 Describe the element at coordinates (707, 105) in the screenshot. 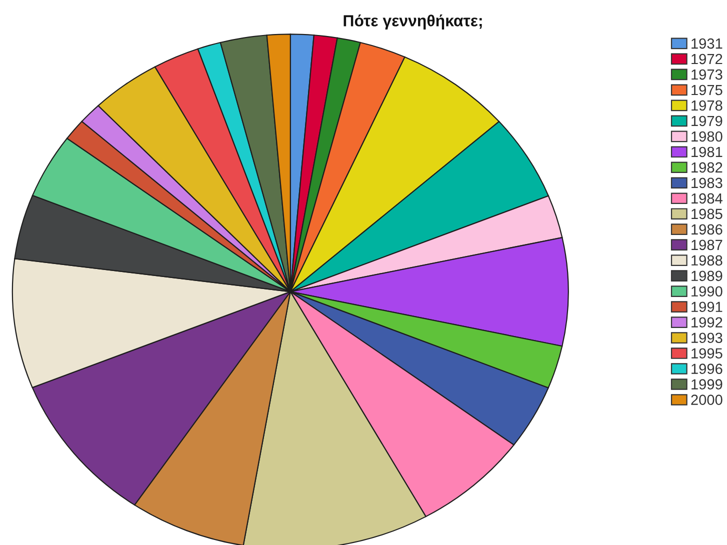

I see `legend-label: 1978` at that location.